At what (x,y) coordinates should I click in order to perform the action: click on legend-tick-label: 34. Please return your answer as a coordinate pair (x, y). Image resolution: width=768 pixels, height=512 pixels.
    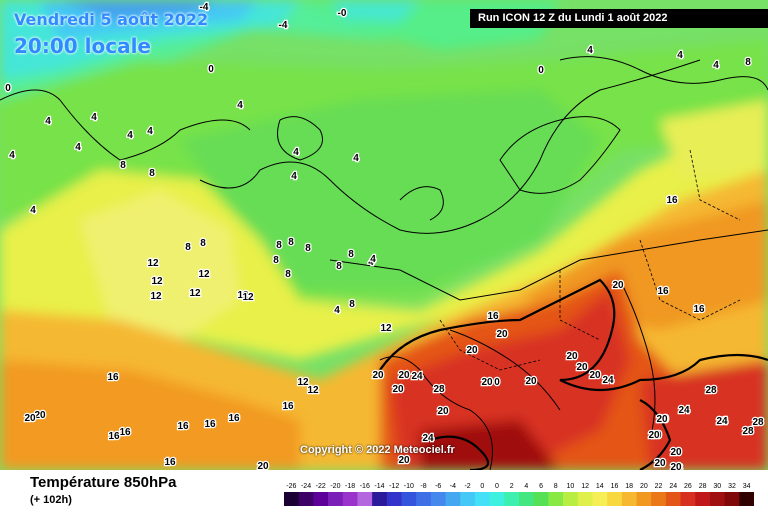
    Looking at the image, I should click on (747, 486).